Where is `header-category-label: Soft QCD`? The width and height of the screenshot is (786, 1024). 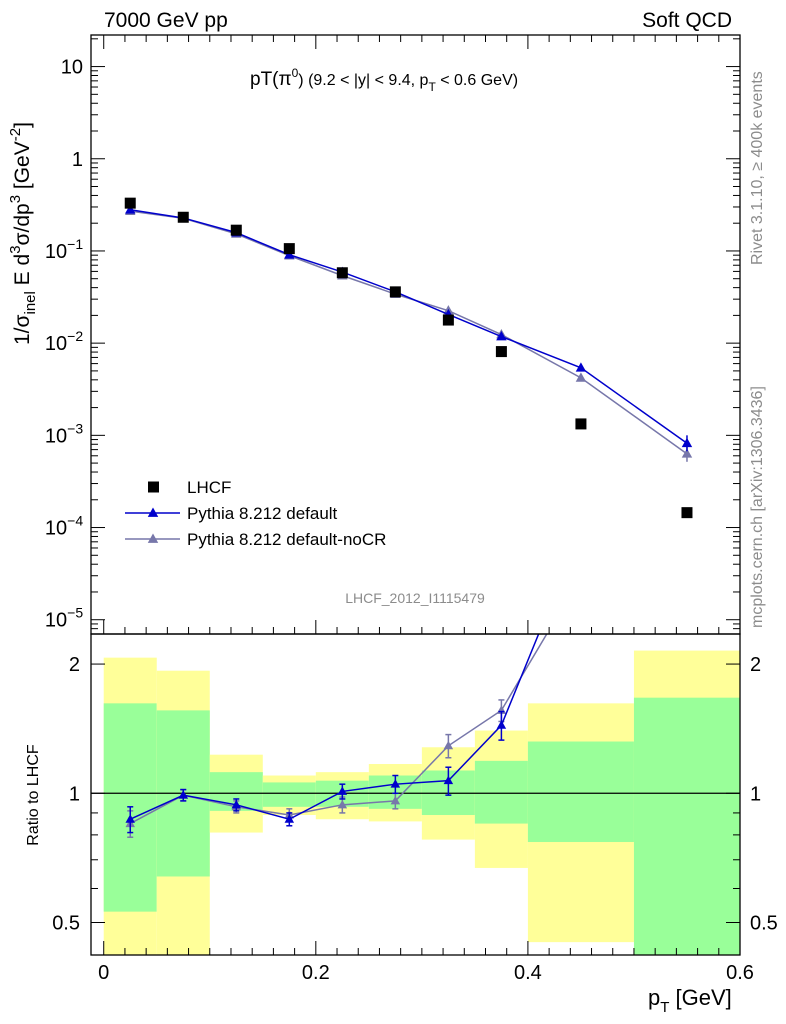 header-category-label: Soft QCD is located at coordinates (687, 20).